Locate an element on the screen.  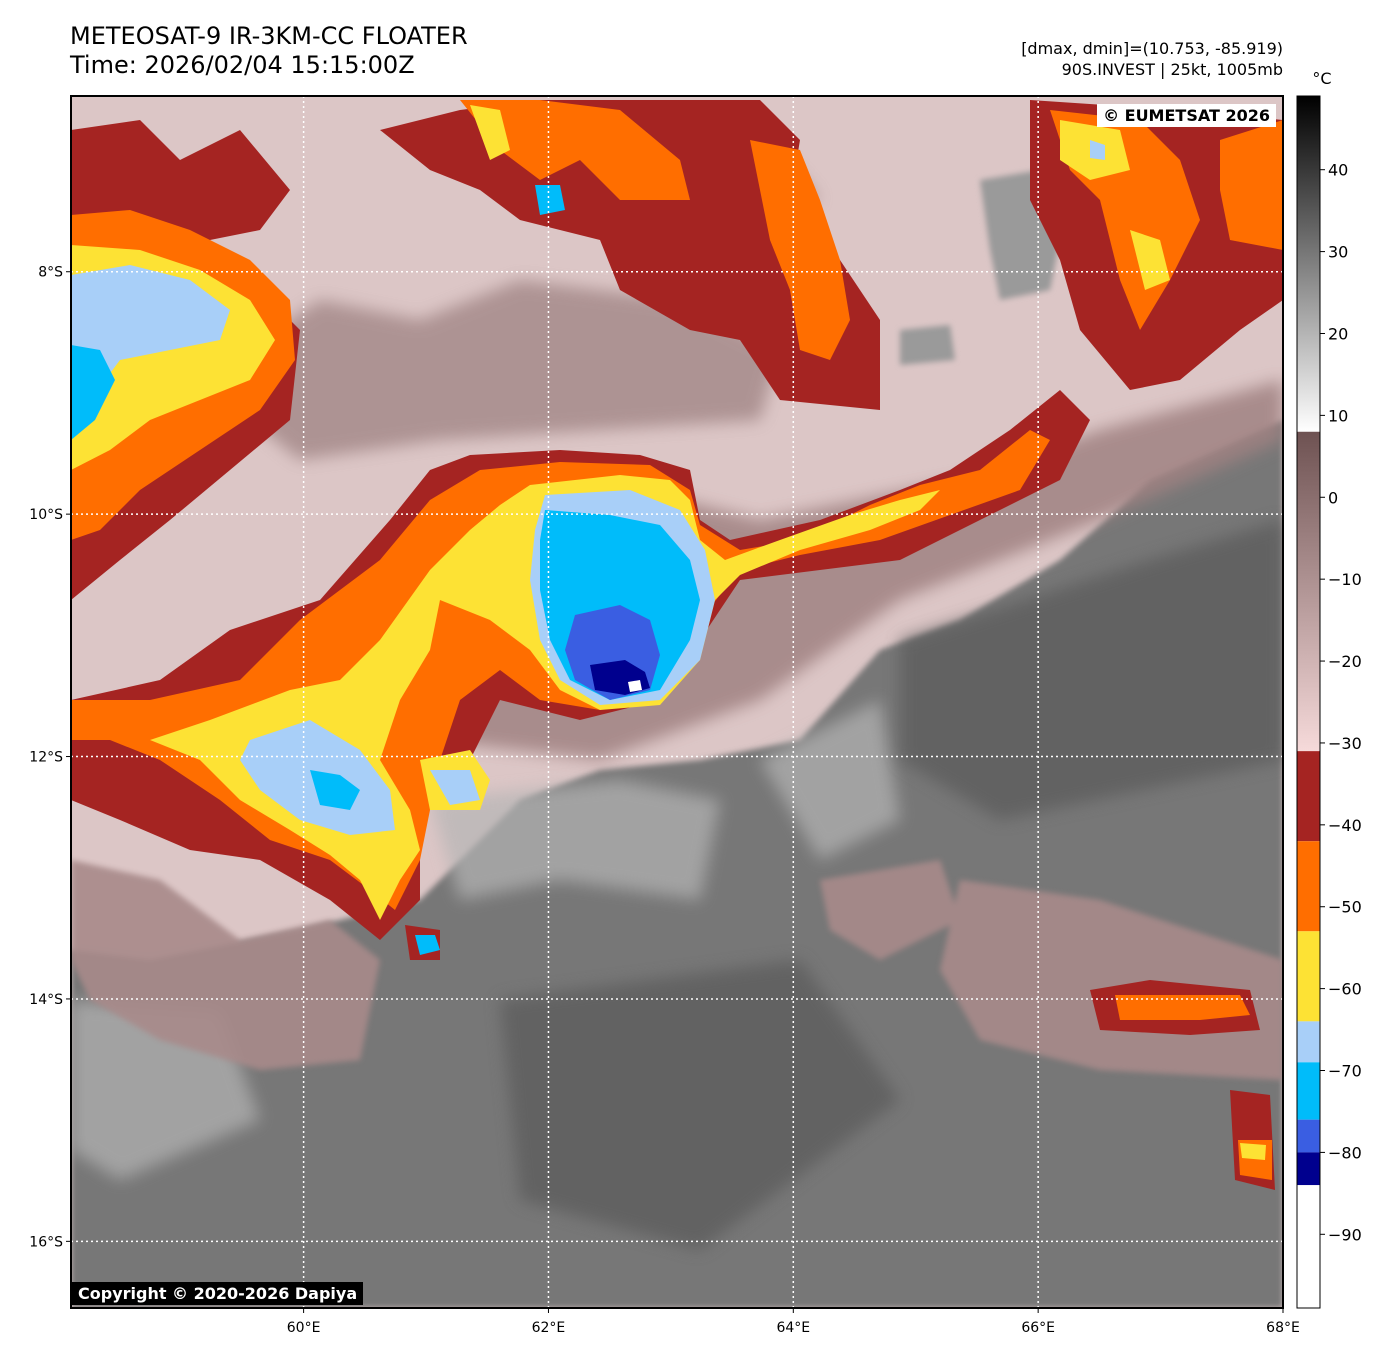
colorbar-tick-label: 0 is located at coordinates (1333, 497).